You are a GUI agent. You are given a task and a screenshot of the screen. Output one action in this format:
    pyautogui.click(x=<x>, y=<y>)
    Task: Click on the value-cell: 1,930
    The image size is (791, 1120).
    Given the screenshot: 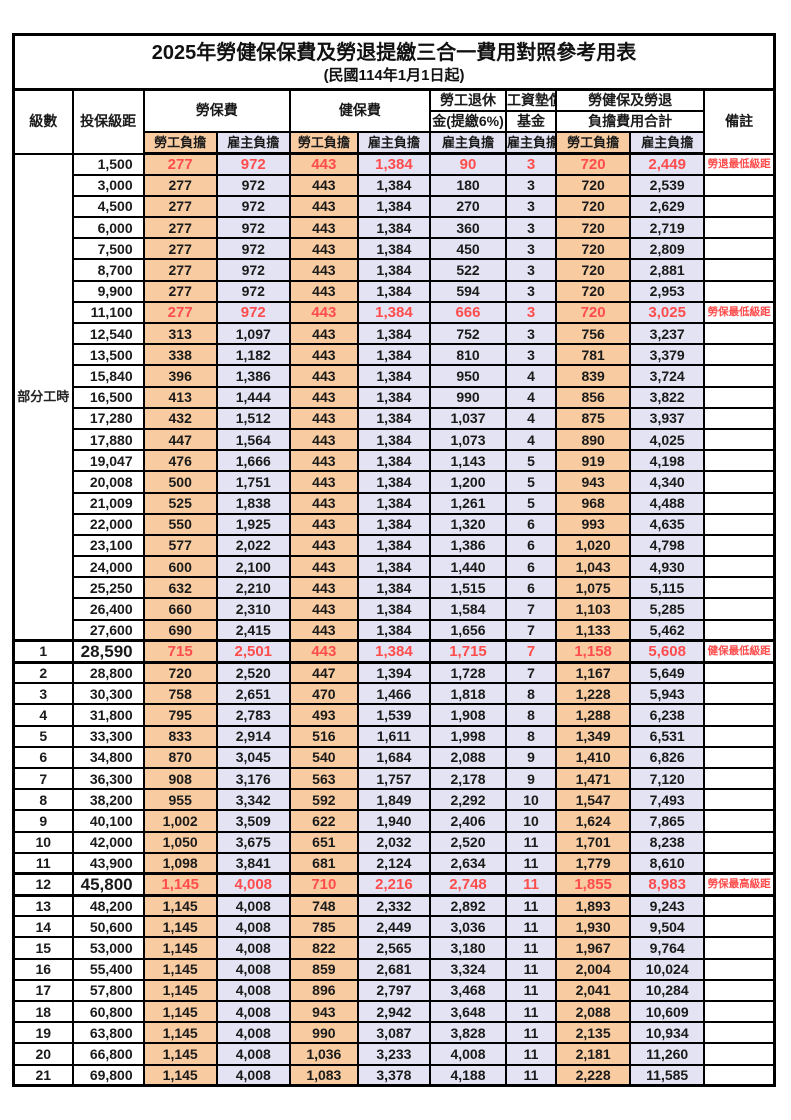 What is the action you would take?
    pyautogui.click(x=593, y=927)
    